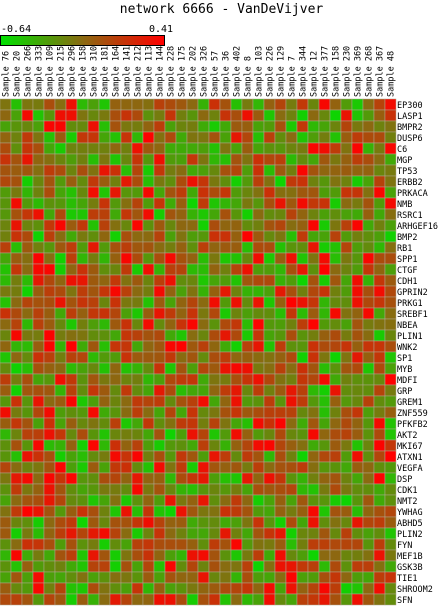  What do you see at coordinates (326, 71) in the screenshot?
I see `sample-label: Sample 377` at bounding box center [326, 71].